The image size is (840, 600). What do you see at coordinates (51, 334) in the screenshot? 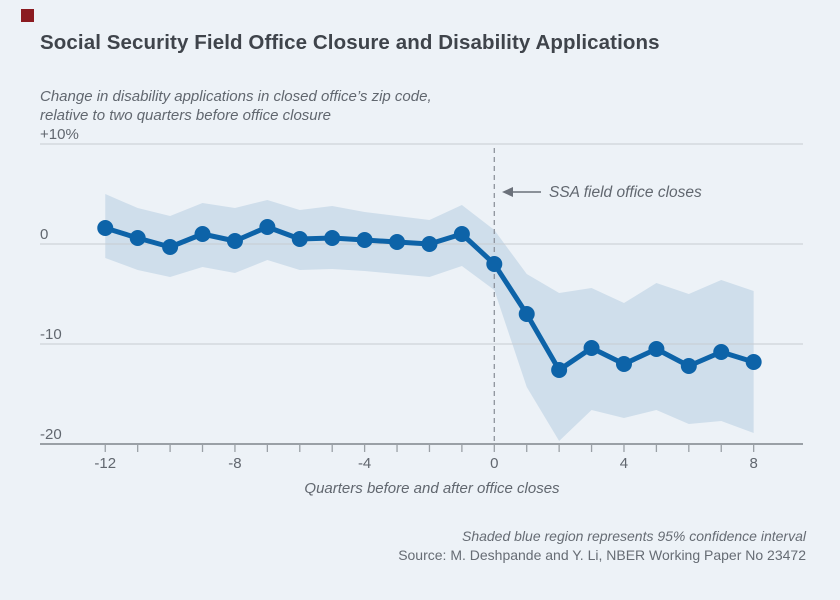
I see `y-tick-label: -10` at bounding box center [51, 334].